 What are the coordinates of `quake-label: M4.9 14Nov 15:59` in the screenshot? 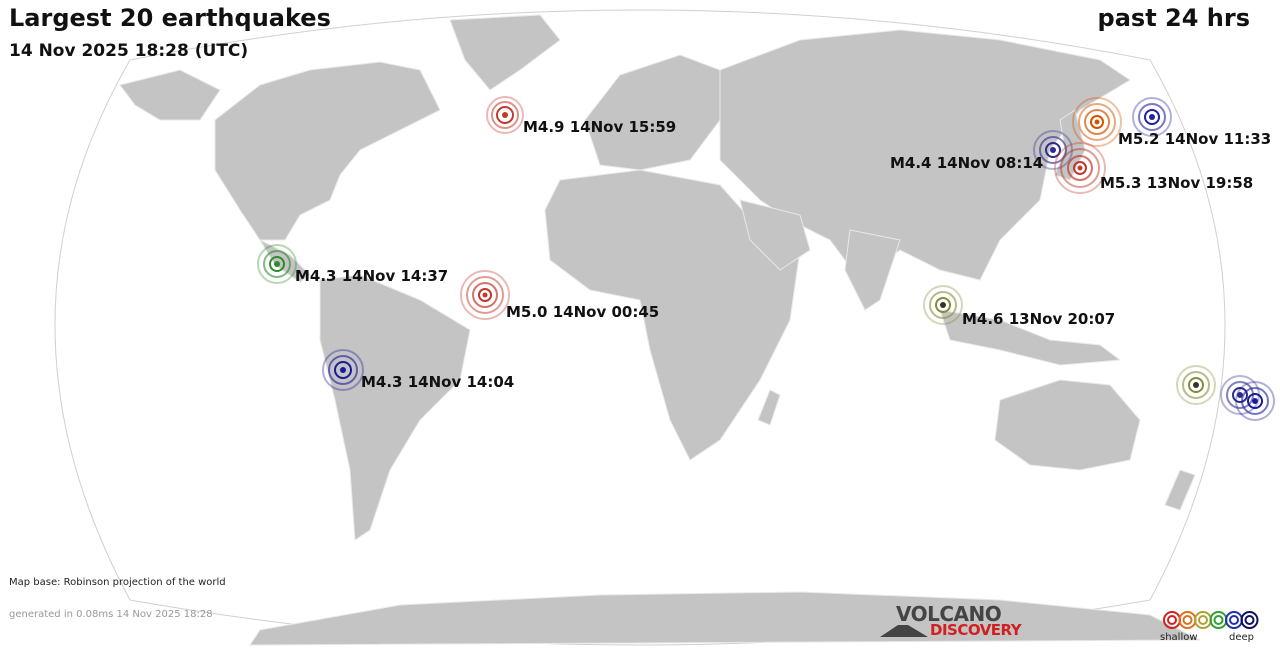 It's located at (600, 127).